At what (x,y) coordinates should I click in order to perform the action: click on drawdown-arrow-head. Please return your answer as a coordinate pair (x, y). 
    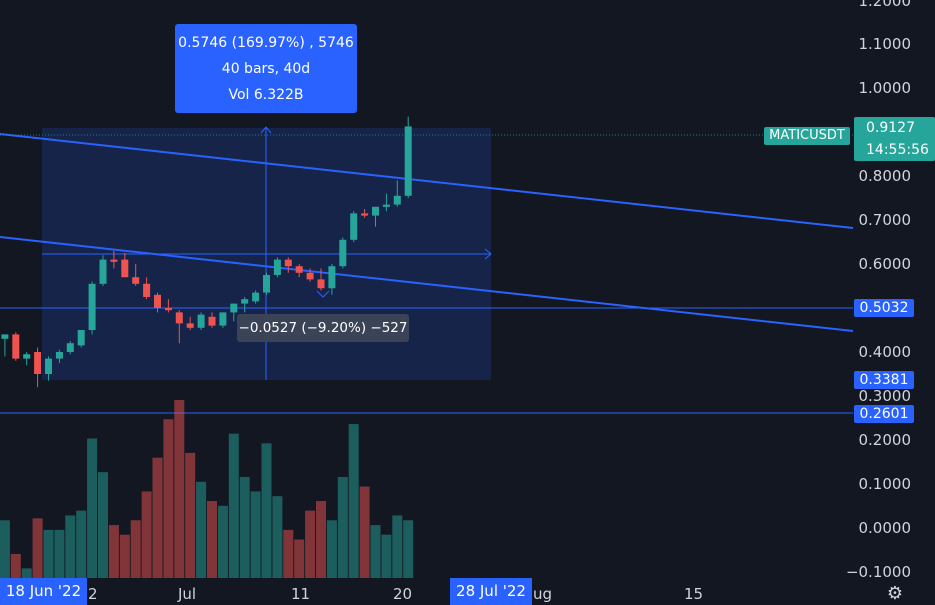
    Looking at the image, I should click on (323, 294).